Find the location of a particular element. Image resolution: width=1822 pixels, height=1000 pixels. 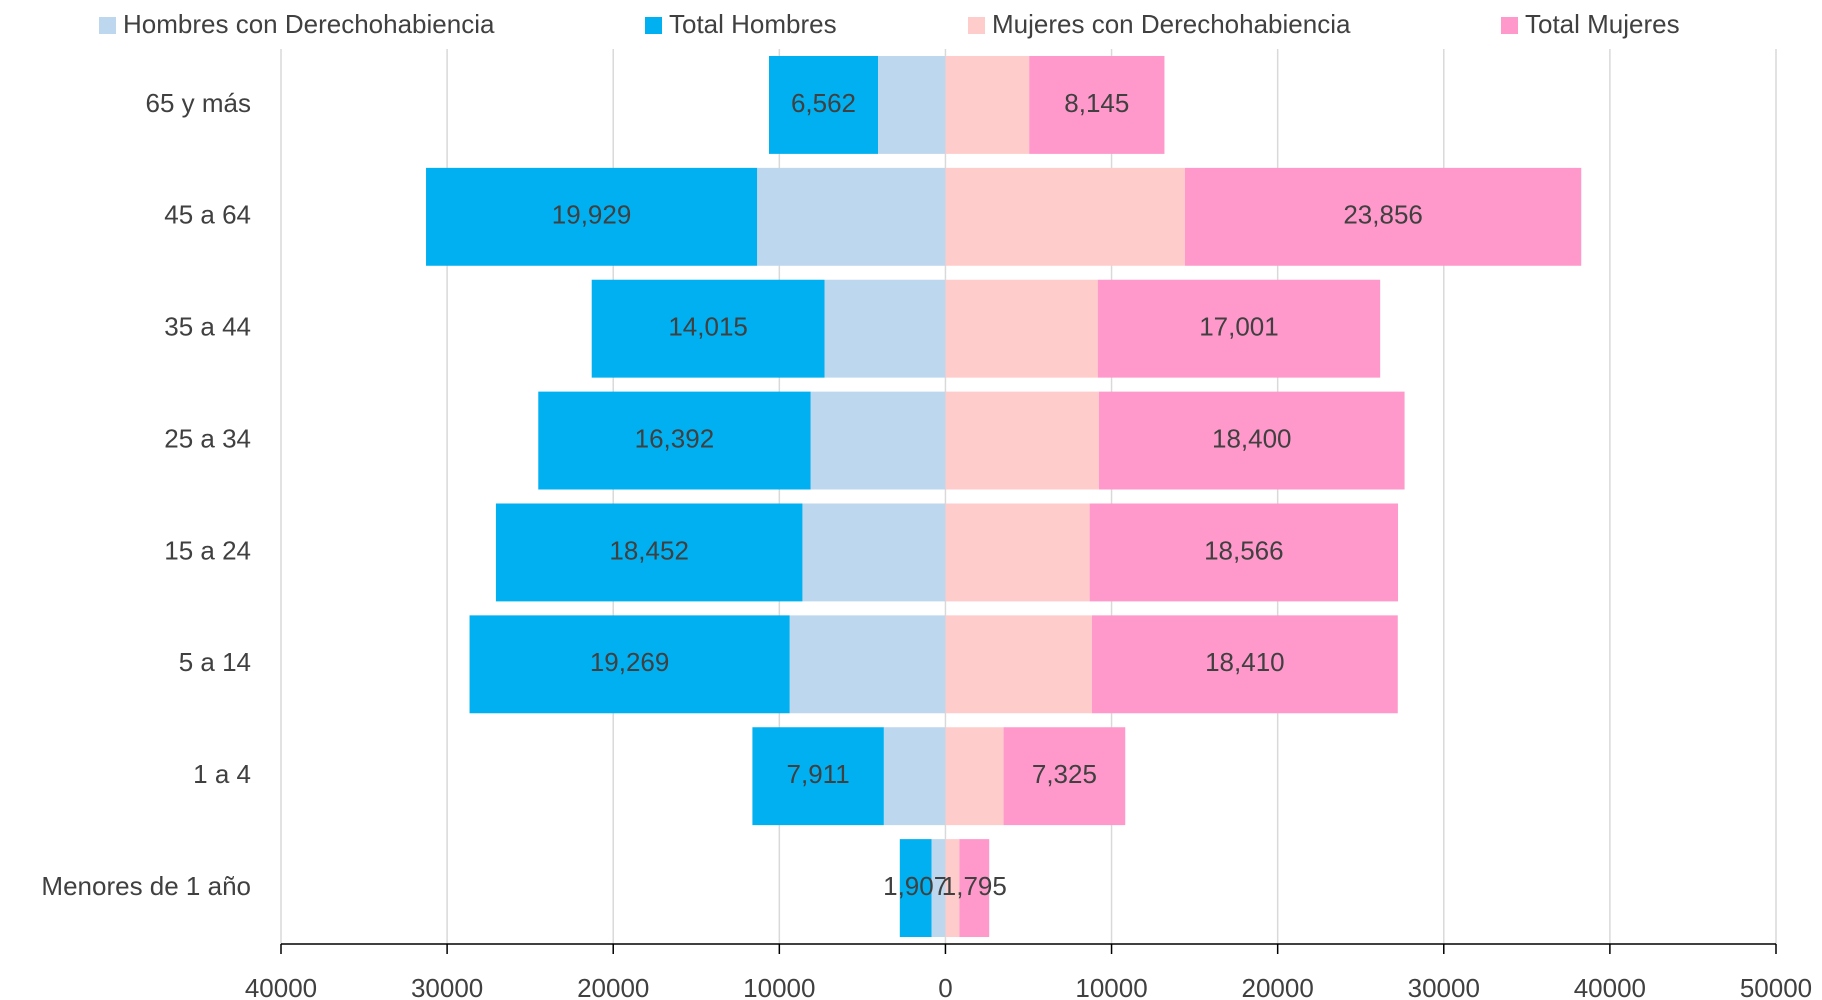

data-label: 18,400 is located at coordinates (1252, 438).